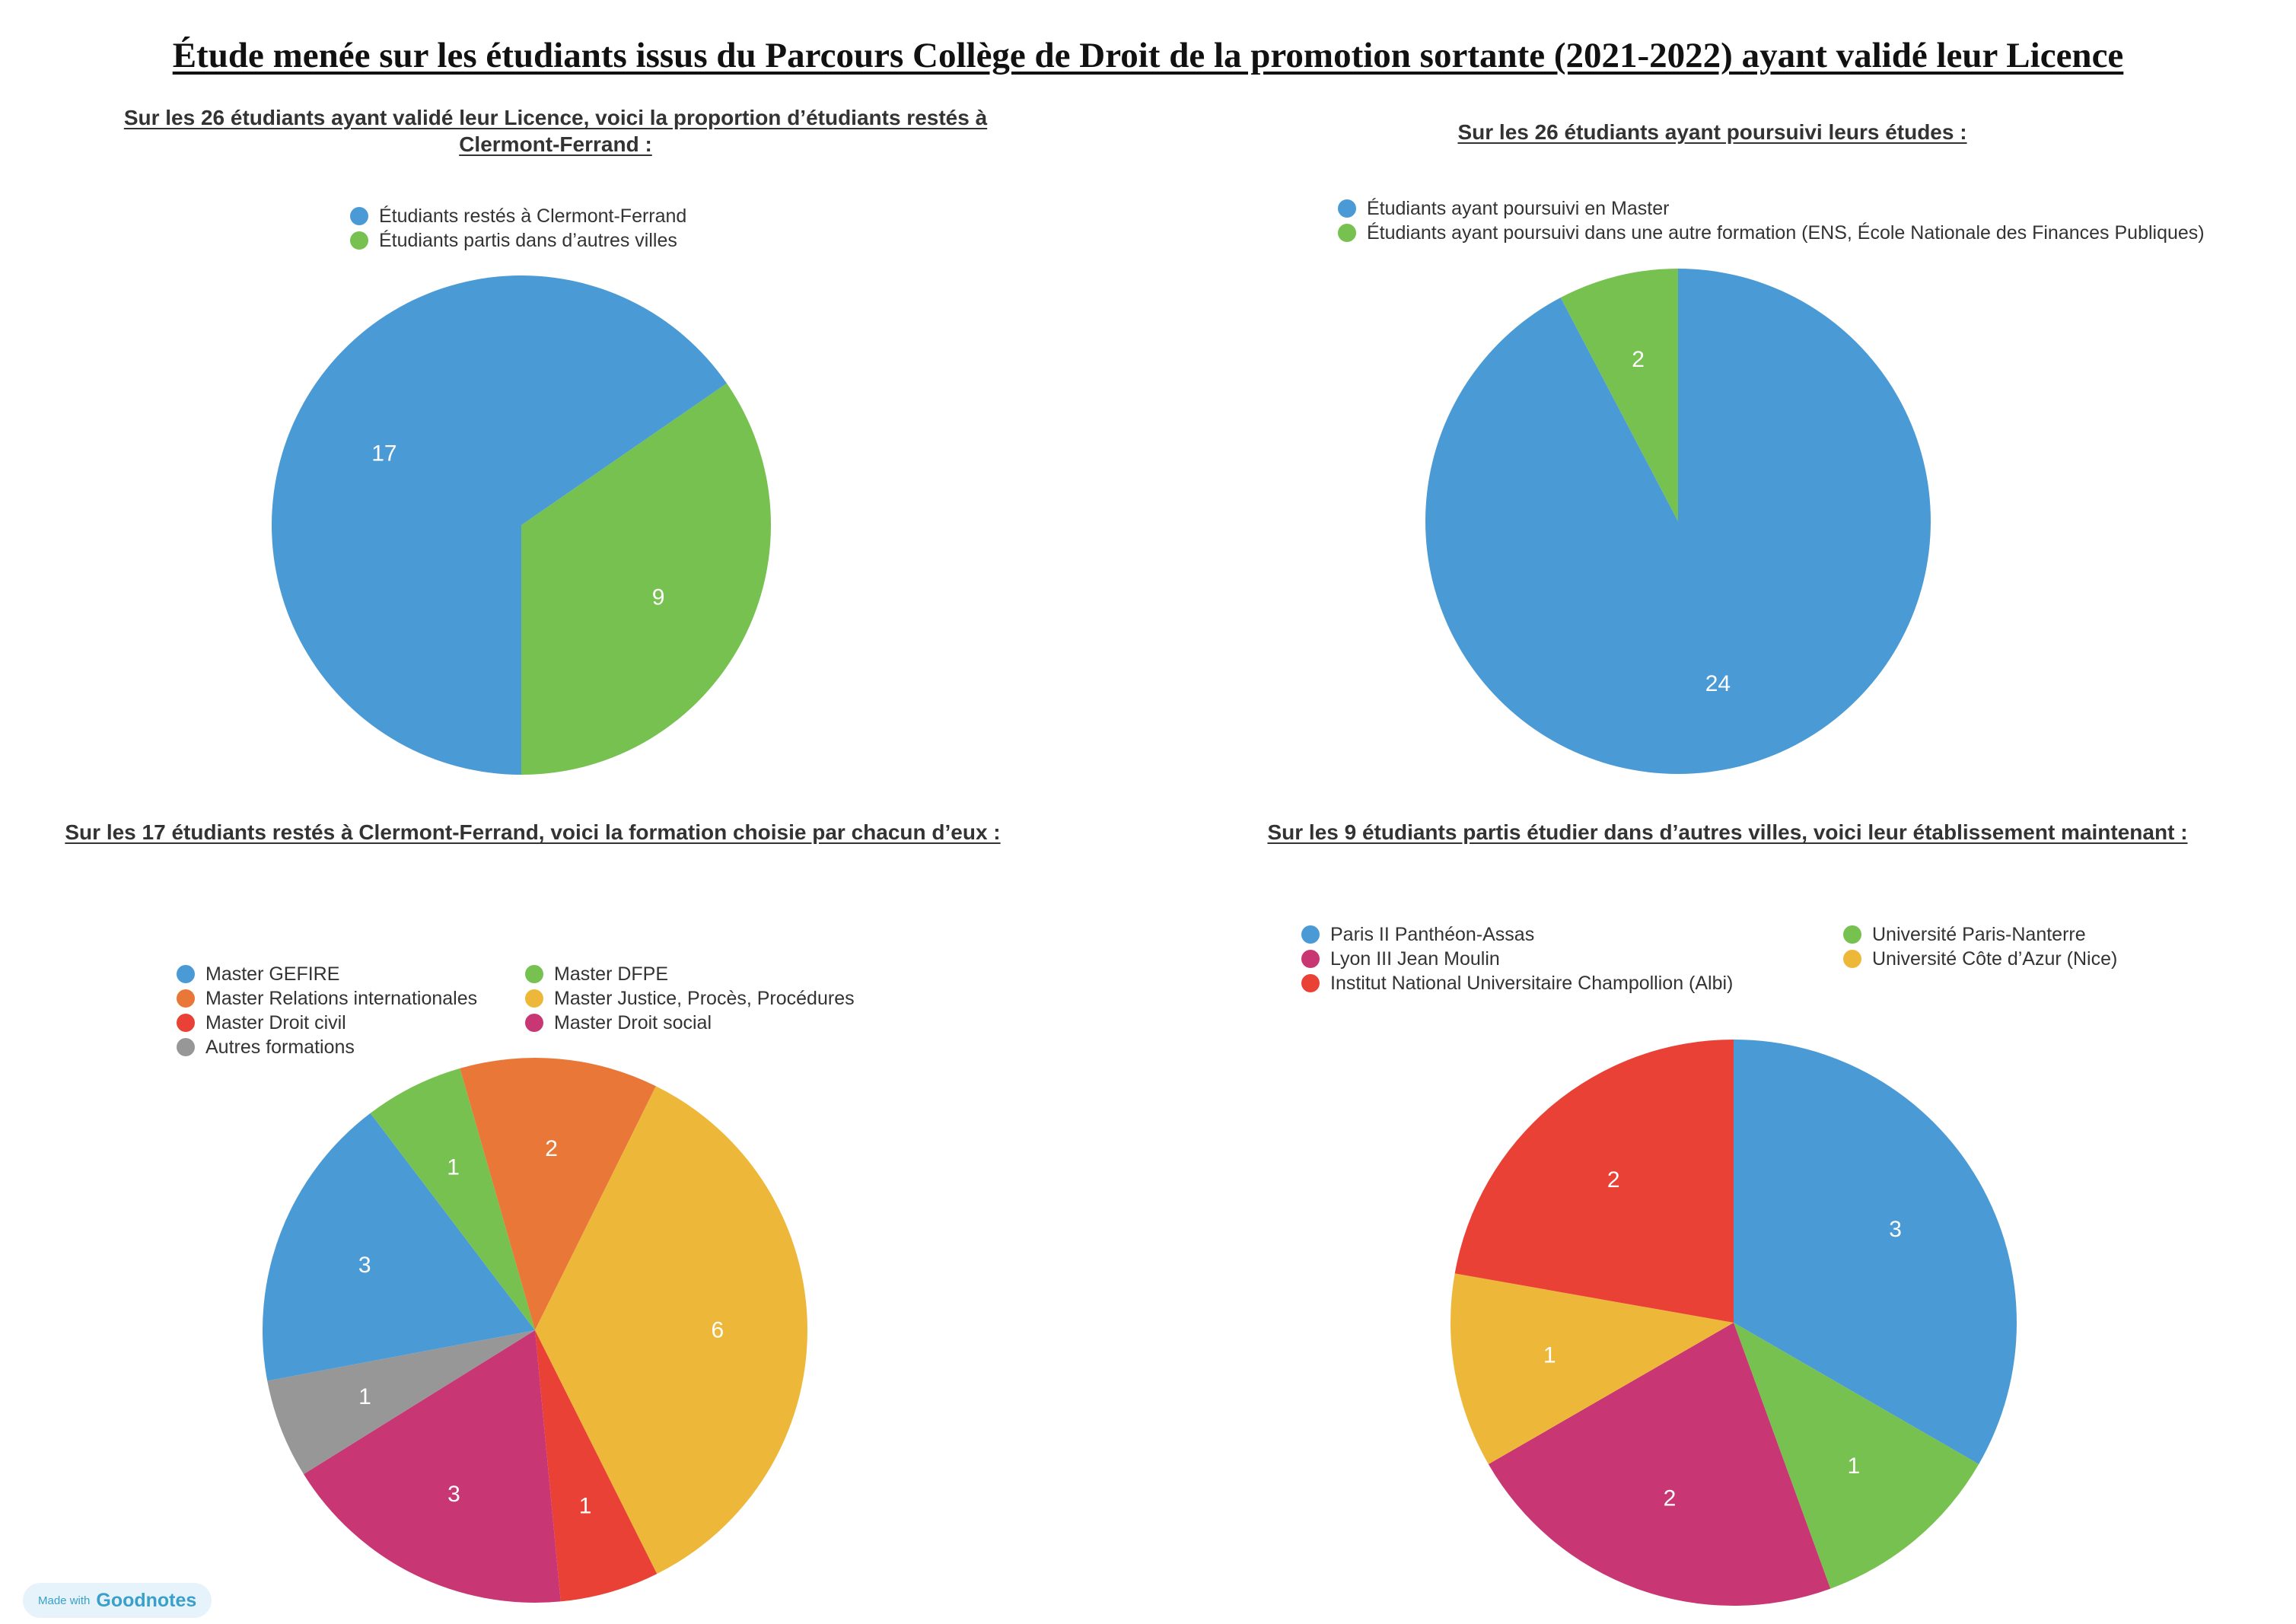  I want to click on legend-item: Université Paris-Nanterre, so click(1980, 934).